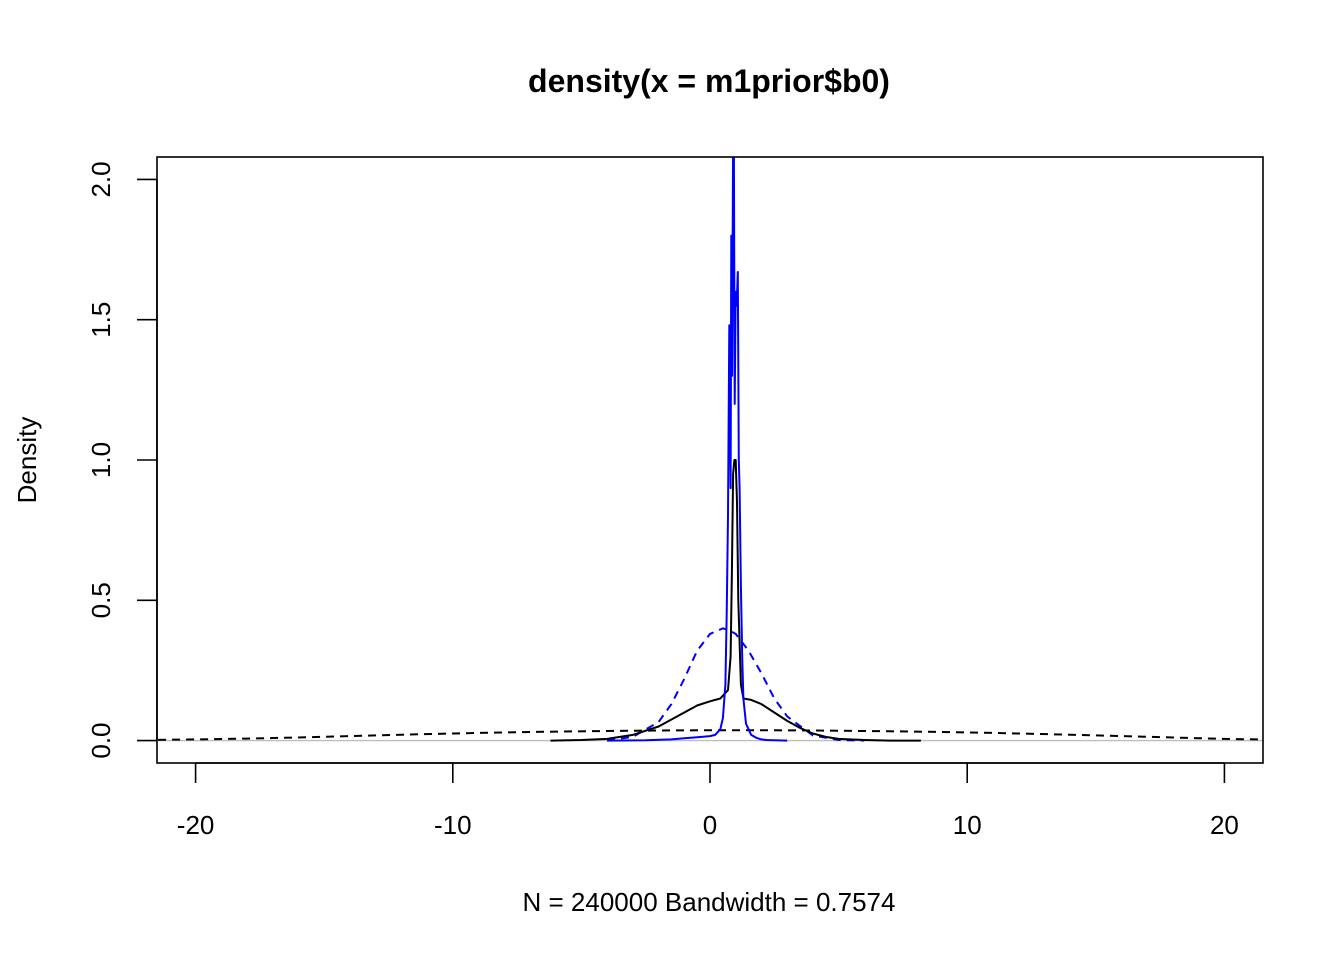 Image resolution: width=1344 pixels, height=960 pixels. I want to click on x-axis-label: N = 240000 Bandwidth = 0.7574, so click(709, 902).